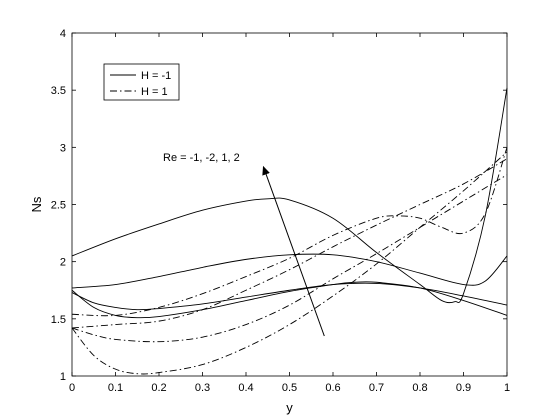 Image resolution: width=560 pixels, height=420 pixels. What do you see at coordinates (419, 388) in the screenshot?
I see `x-tick-label: 0.8` at bounding box center [419, 388].